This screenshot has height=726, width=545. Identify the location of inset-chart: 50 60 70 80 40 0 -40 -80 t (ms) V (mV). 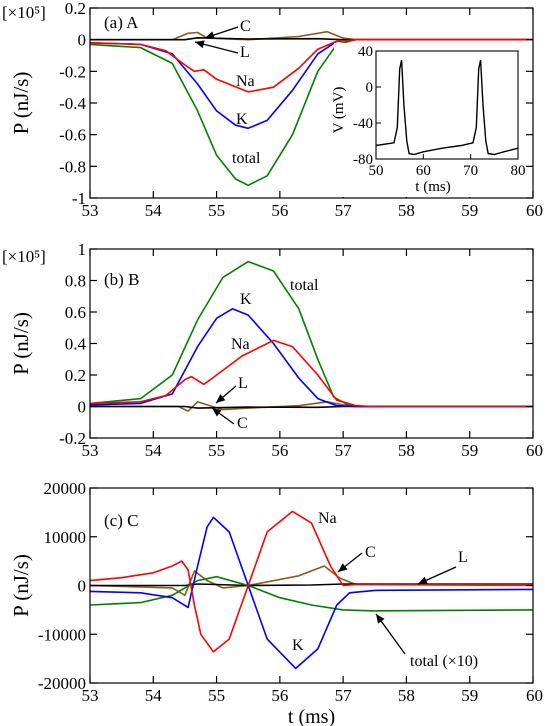
(428, 120).